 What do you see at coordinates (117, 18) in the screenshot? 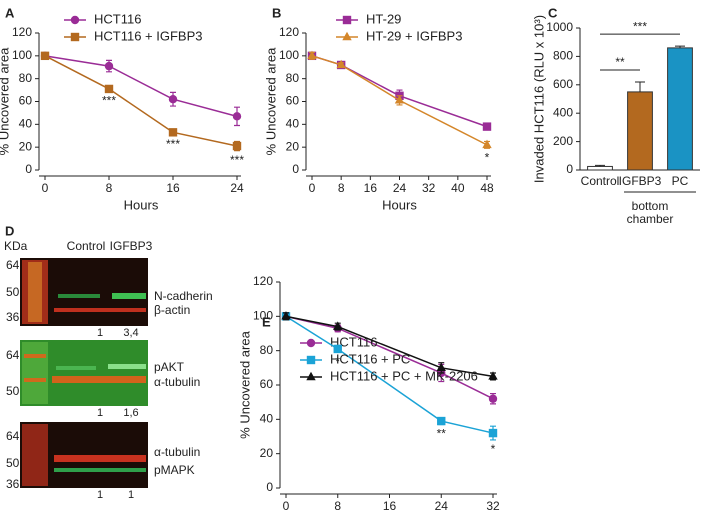
I see `legend-label: HCT116` at bounding box center [117, 18].